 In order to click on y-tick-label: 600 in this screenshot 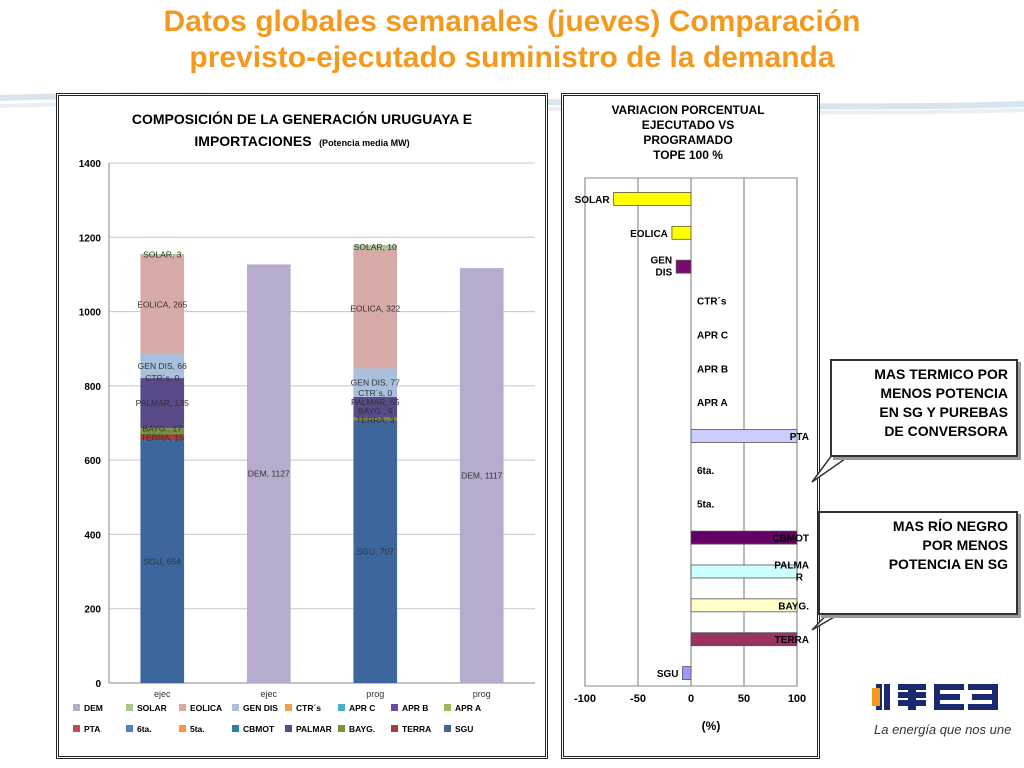, I will do `click(92, 461)`.